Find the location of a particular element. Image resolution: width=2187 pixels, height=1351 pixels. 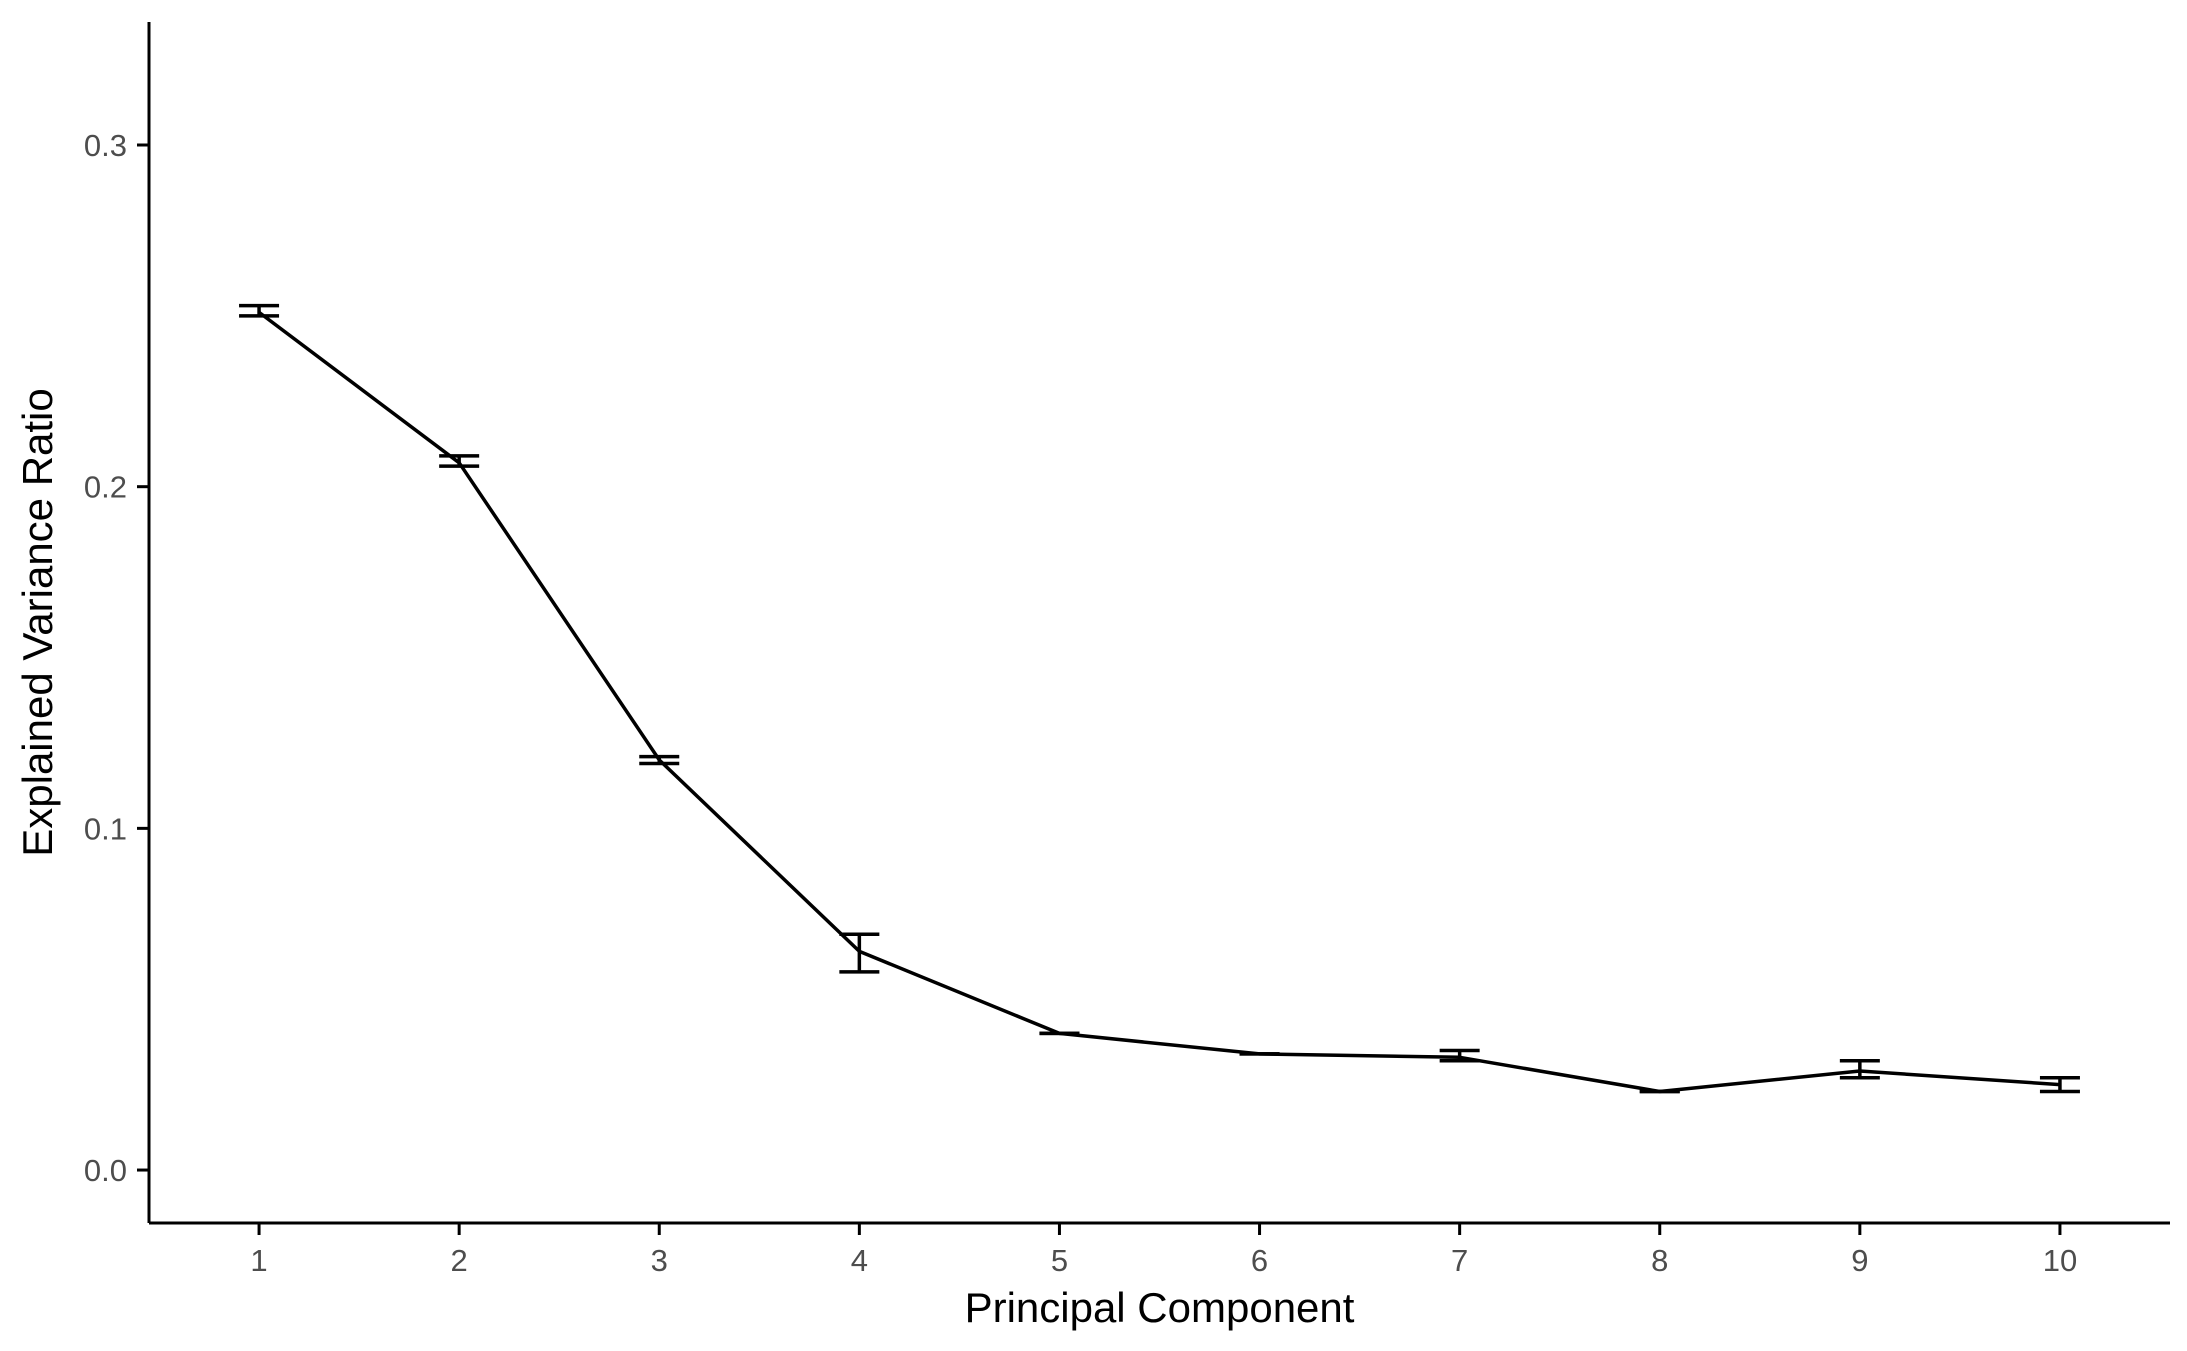

y-axis-ticks: 0.0 0.1 0.2 0.3 is located at coordinates (116, 658).